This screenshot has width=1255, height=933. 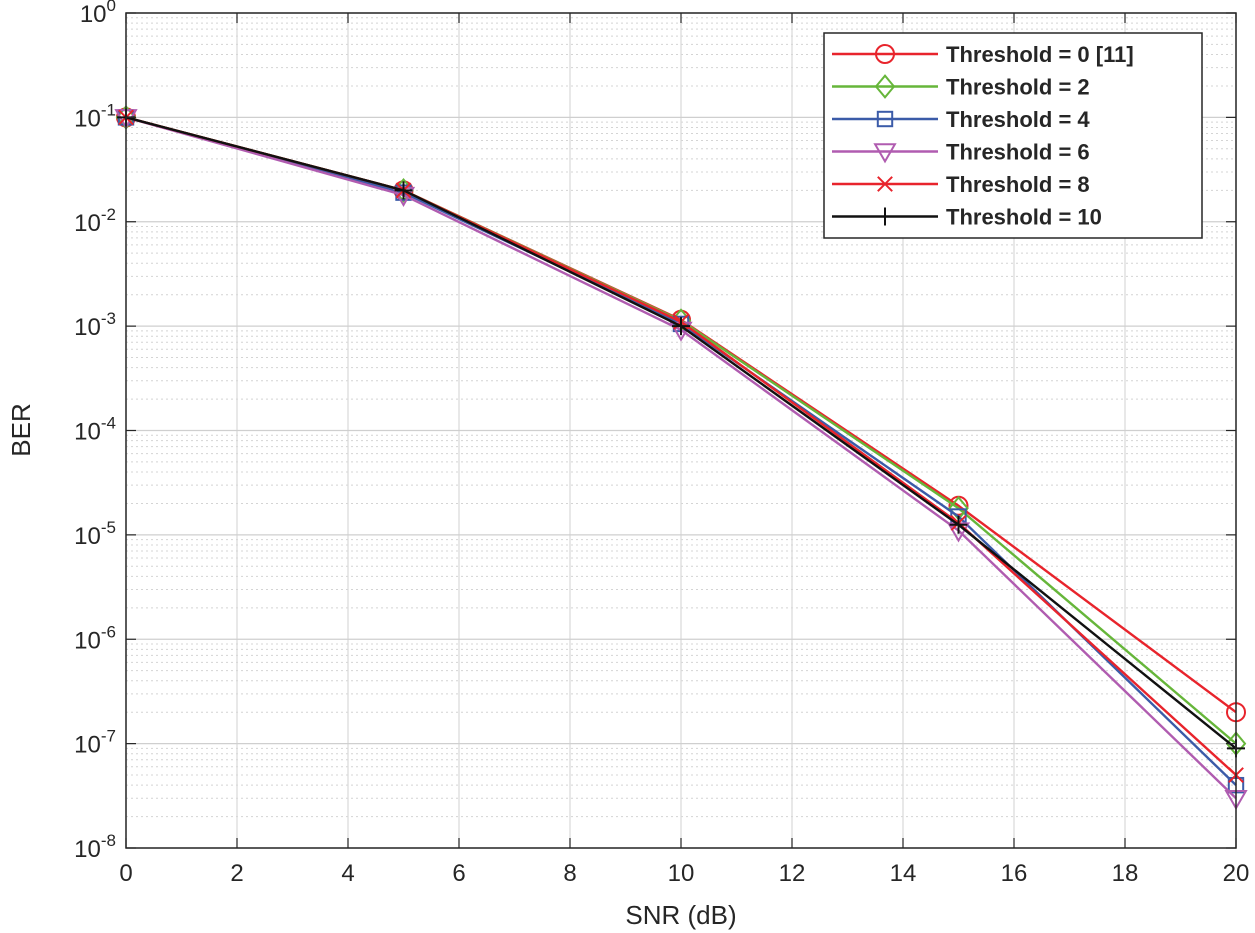 What do you see at coordinates (95, 638) in the screenshot?
I see `y-tick-label: 10⁻⁶` at bounding box center [95, 638].